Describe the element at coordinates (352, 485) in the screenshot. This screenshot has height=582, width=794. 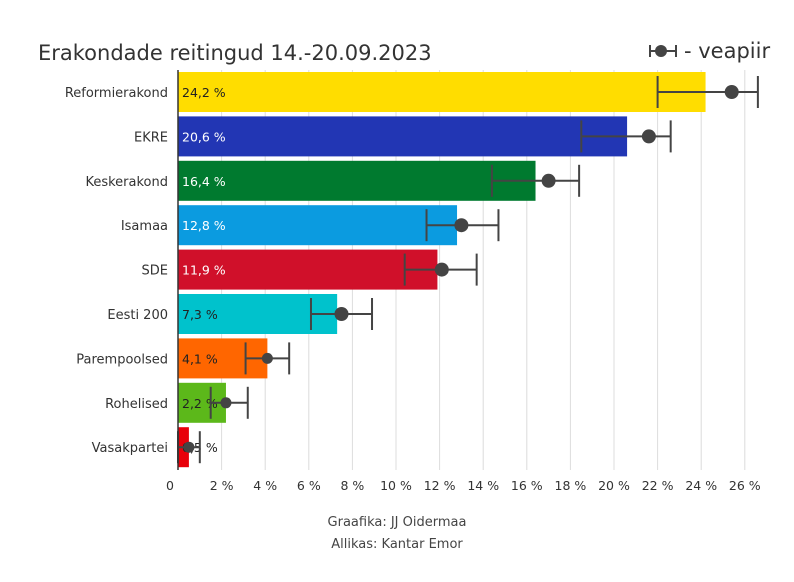
I see `x-tick-label: 8 %` at that location.